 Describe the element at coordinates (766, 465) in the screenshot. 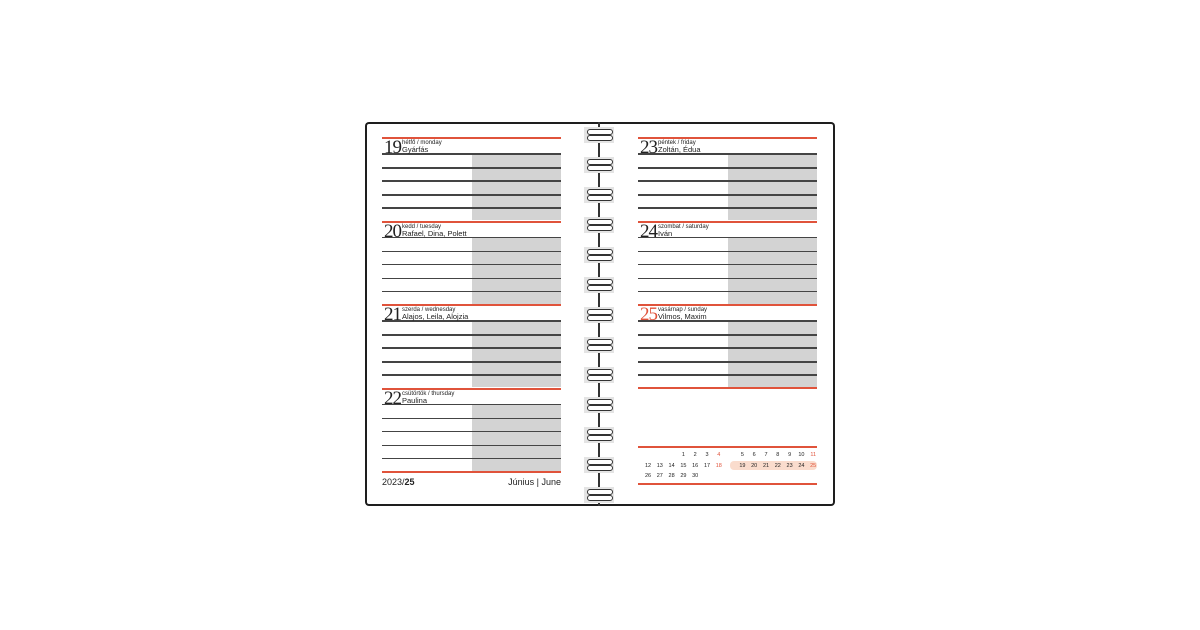

I see `calendar-day: 21` at that location.